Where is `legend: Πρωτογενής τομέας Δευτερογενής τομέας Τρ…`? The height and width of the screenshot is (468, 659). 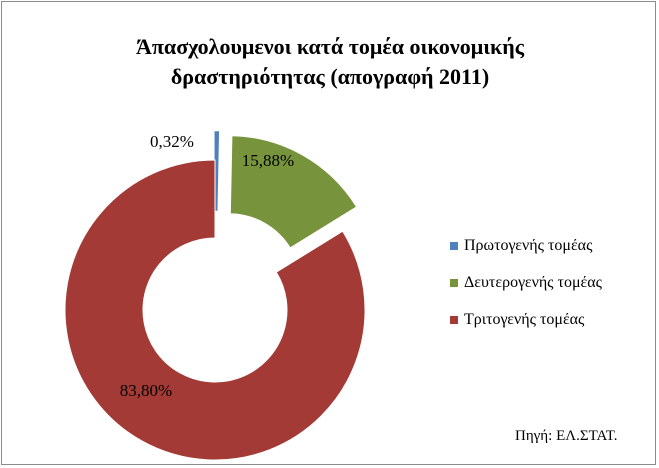
legend: Πρωτογενής τομέας Δευτερογενής τομέας Τρ… is located at coordinates (526, 291).